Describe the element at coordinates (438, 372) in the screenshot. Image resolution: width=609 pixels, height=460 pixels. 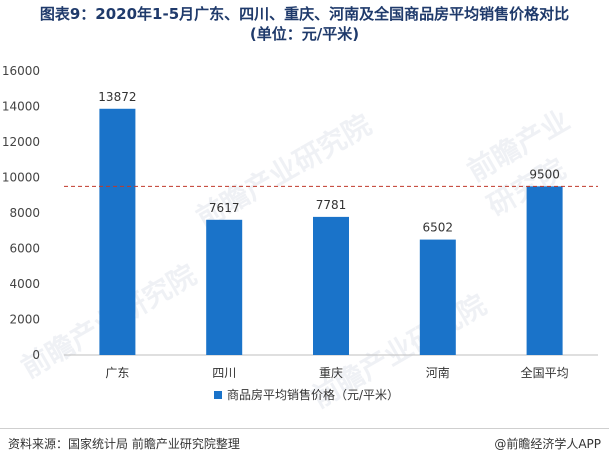
I see `x-tick-label: 河南` at that location.